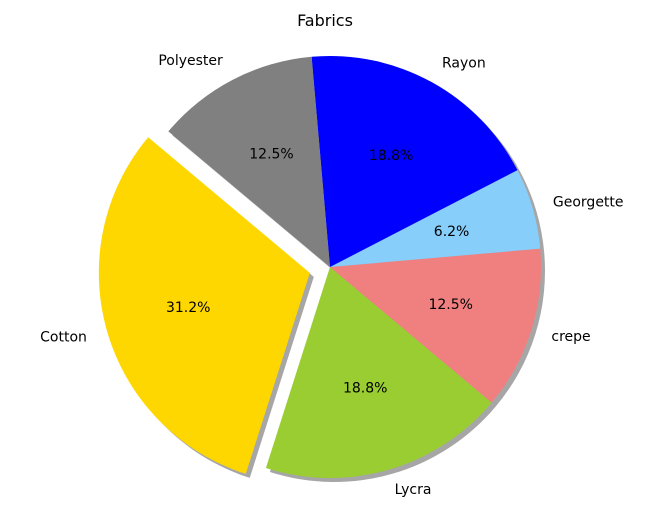 This screenshot has height=513, width=650. I want to click on slice-label-lycra: Lycra, so click(413, 490).